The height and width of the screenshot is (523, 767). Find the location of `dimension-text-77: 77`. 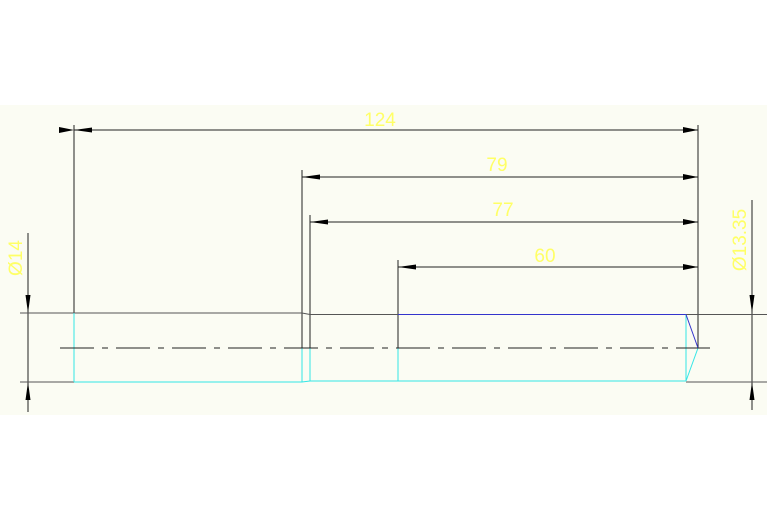

dimension-text-77: 77 is located at coordinates (502, 210).